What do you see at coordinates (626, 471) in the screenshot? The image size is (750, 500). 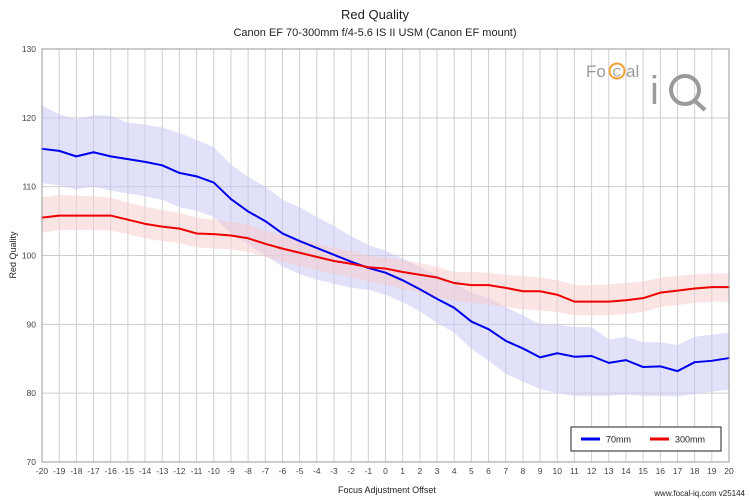 I see `x-tick-label: 14` at bounding box center [626, 471].